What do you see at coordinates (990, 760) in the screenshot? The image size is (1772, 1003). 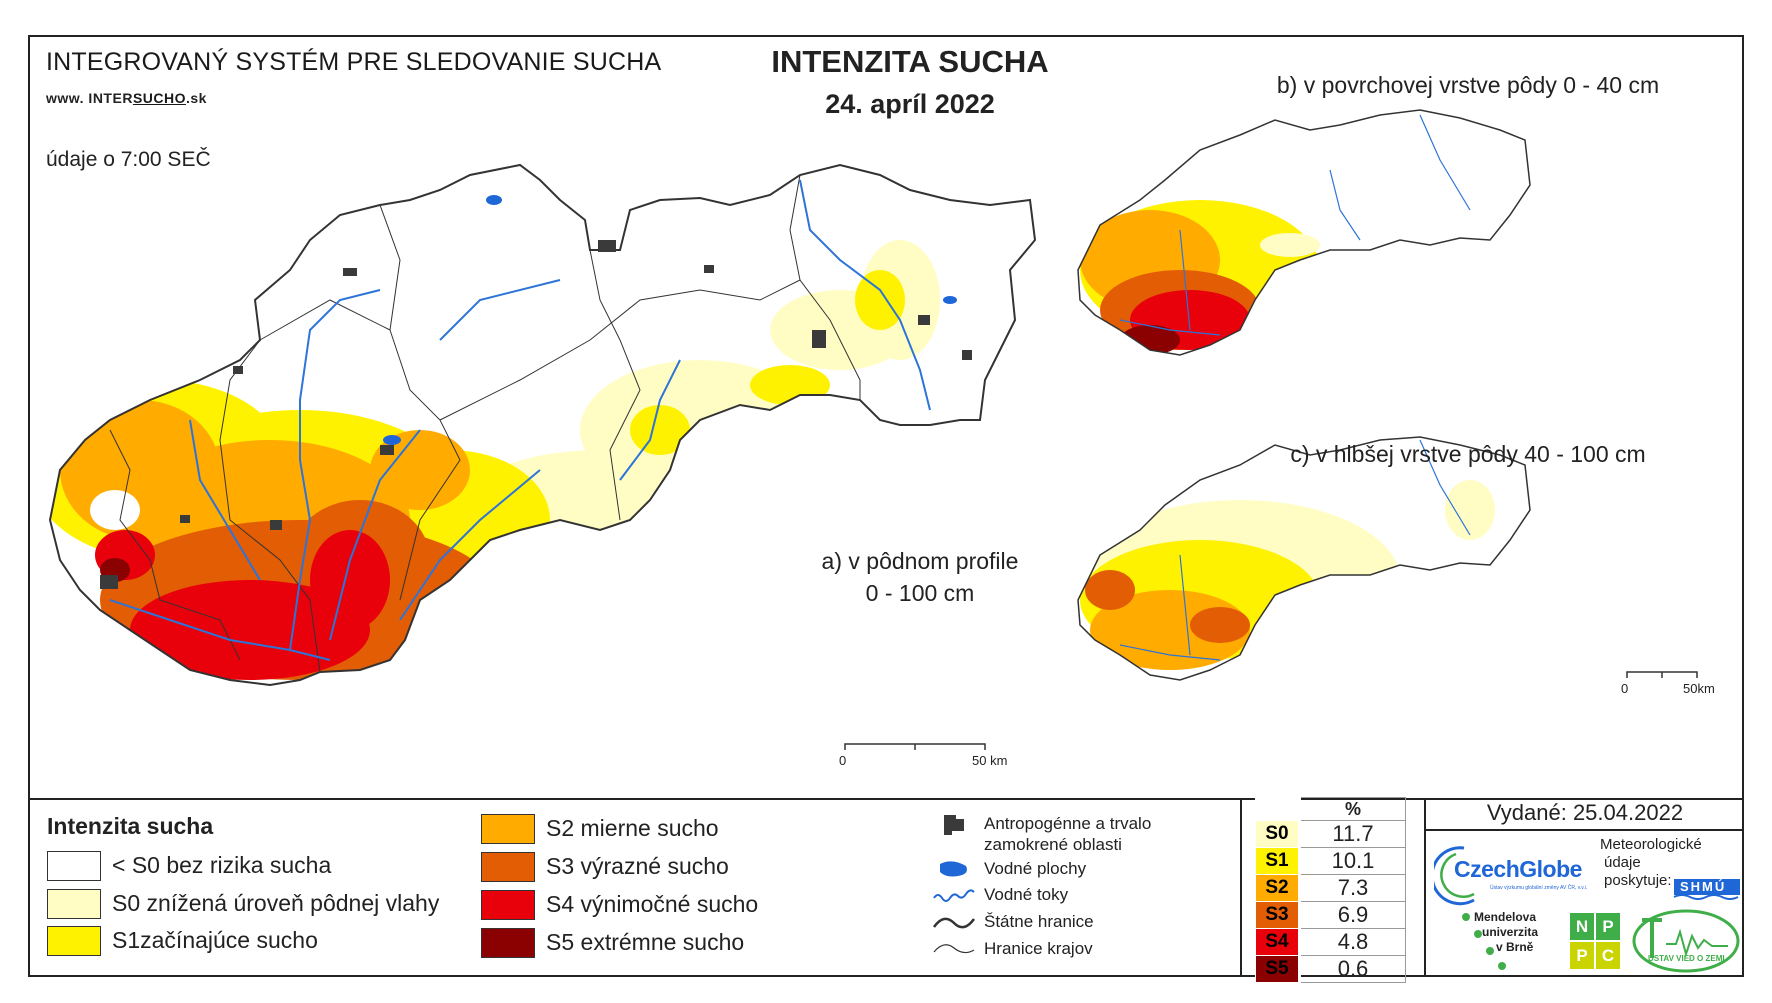 I see `main-scale-end: 50 km` at bounding box center [990, 760].